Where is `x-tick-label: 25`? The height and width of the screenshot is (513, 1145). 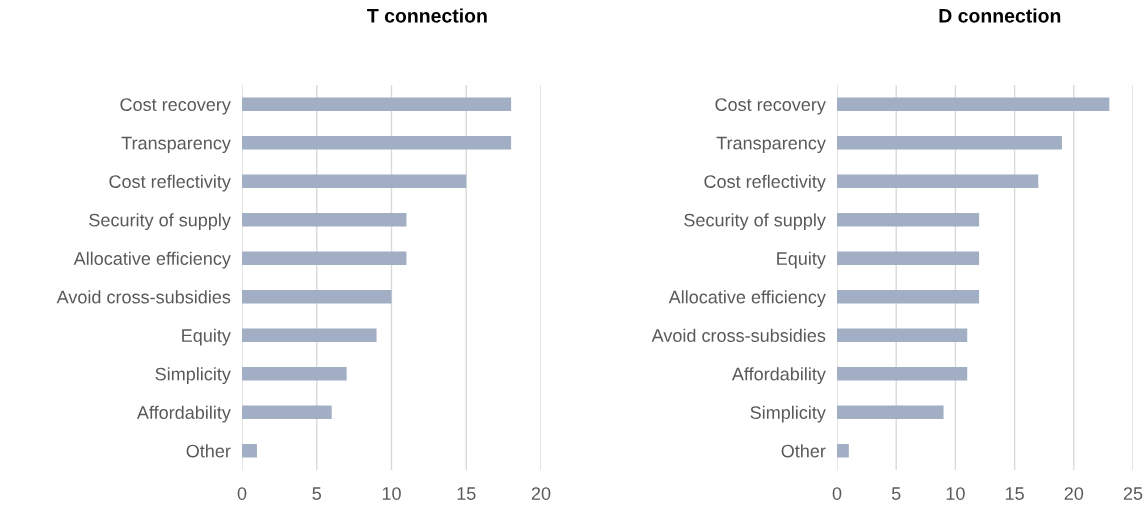
x-tick-label: 25 is located at coordinates (1133, 493).